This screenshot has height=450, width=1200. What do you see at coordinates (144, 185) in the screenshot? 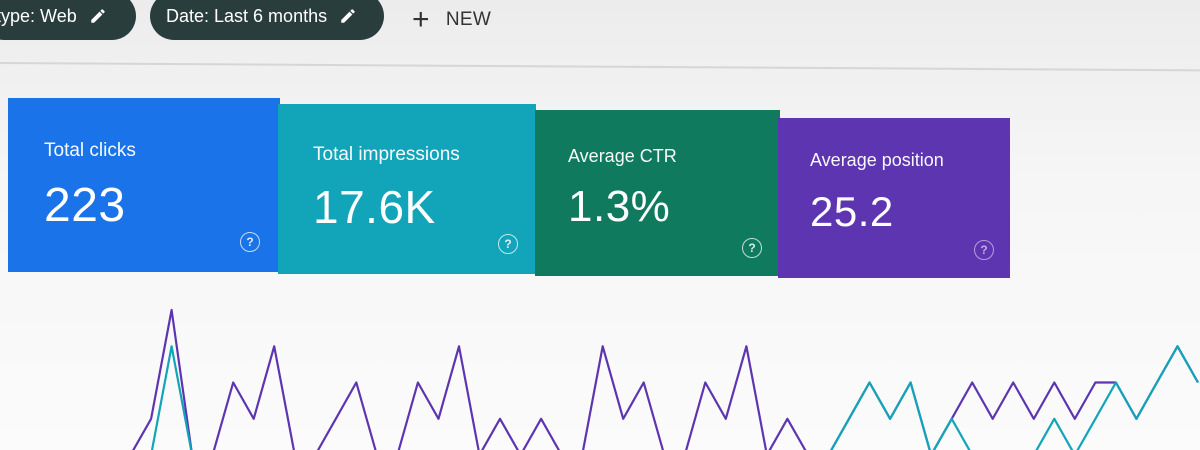
I see `total-clicks-card: Total clicks 223 ?` at bounding box center [144, 185].